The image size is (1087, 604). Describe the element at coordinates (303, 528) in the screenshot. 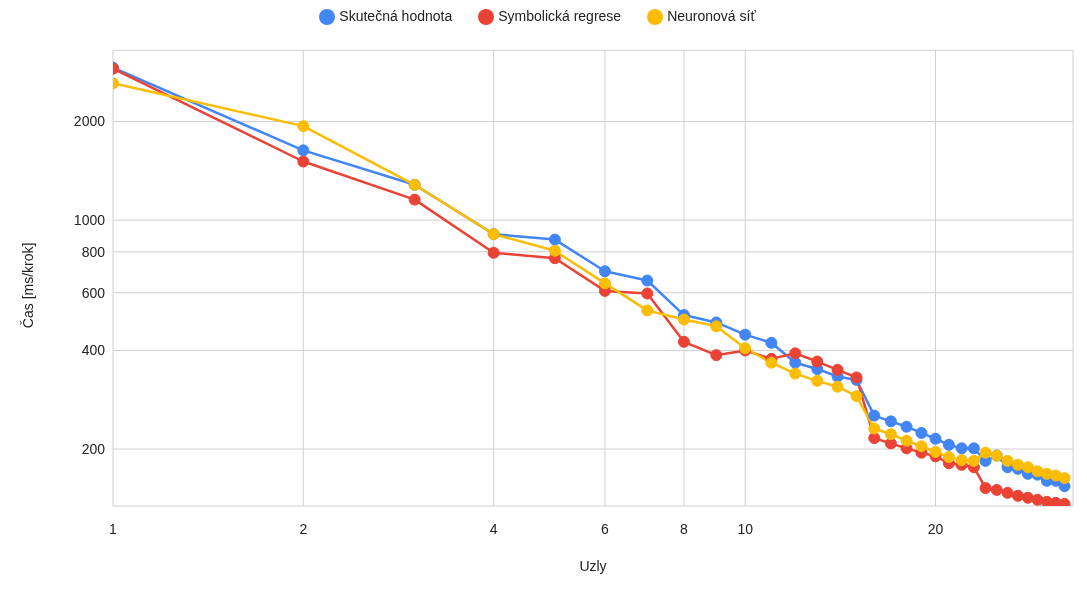

I see `x-tick-label: 2` at that location.